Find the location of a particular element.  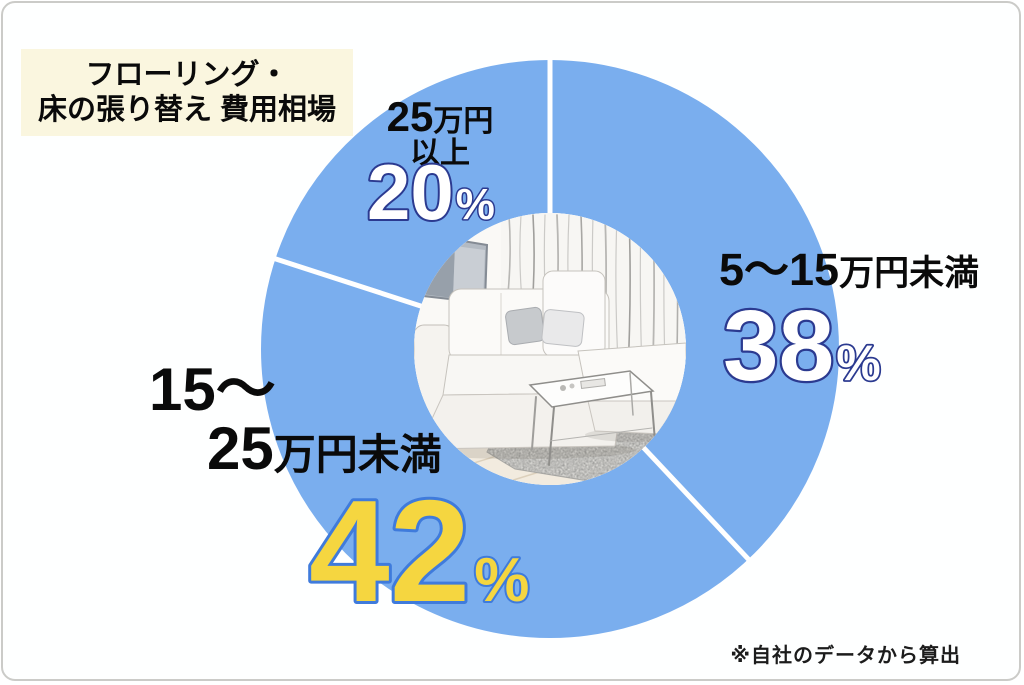

ottoman-front is located at coordinates (636, 418).